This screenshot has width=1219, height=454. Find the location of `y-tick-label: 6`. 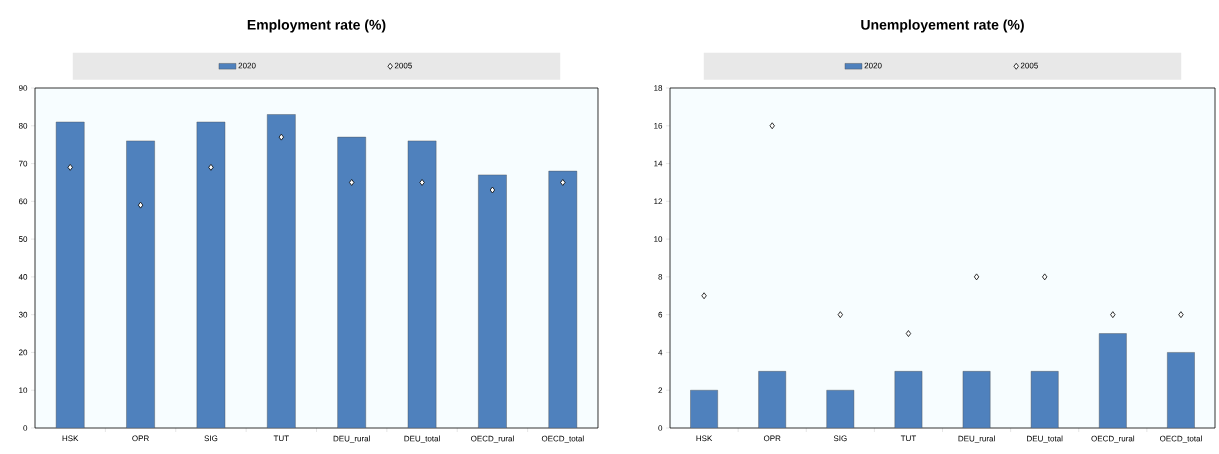

y-tick-label: 6 is located at coordinates (660, 314).